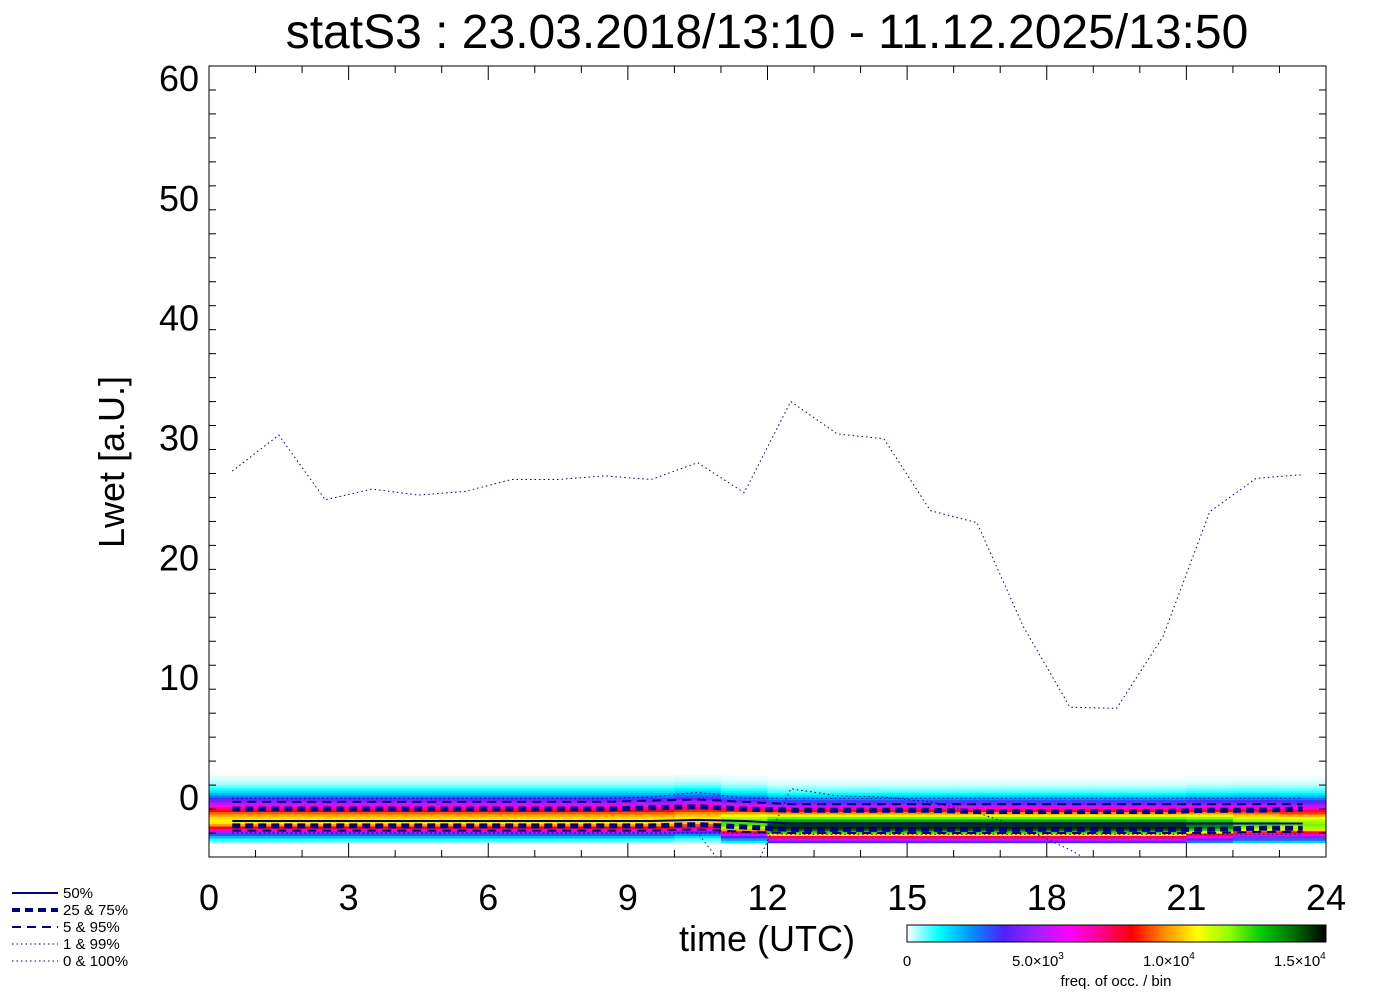 The image size is (1388, 992). Describe the element at coordinates (179, 557) in the screenshot. I see `y-tick-label: 20` at that location.